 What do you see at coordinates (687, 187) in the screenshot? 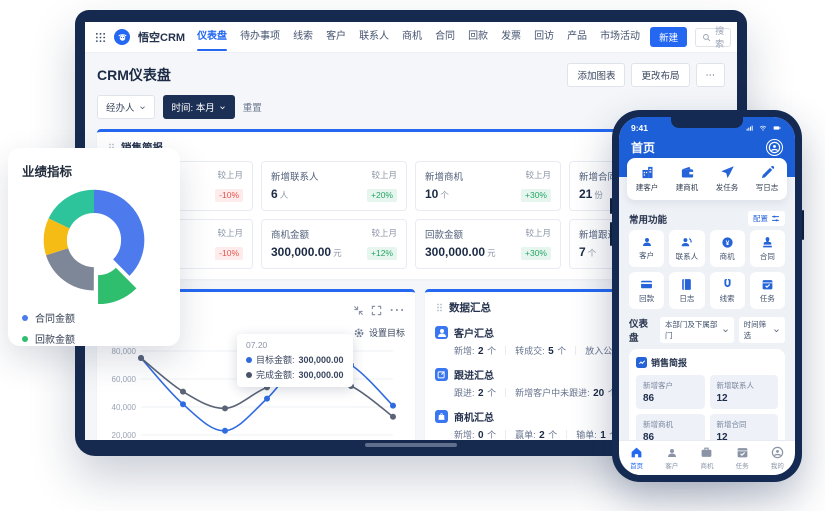
I see `quick-action-label: 建商机` at bounding box center [687, 187].